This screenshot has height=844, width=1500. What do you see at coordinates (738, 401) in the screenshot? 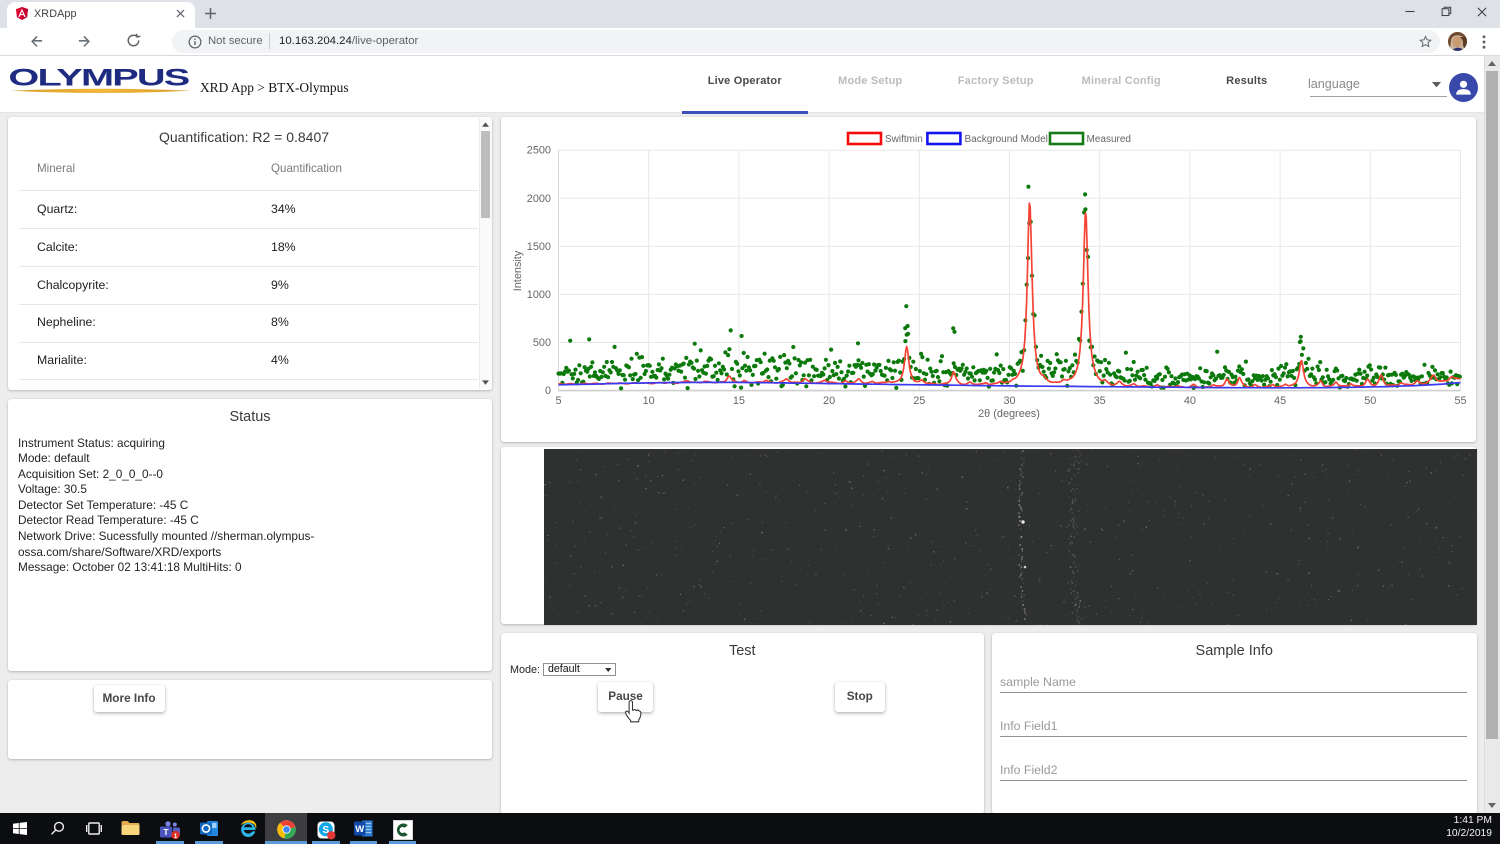
I see `svg-text: 15` at bounding box center [738, 401].